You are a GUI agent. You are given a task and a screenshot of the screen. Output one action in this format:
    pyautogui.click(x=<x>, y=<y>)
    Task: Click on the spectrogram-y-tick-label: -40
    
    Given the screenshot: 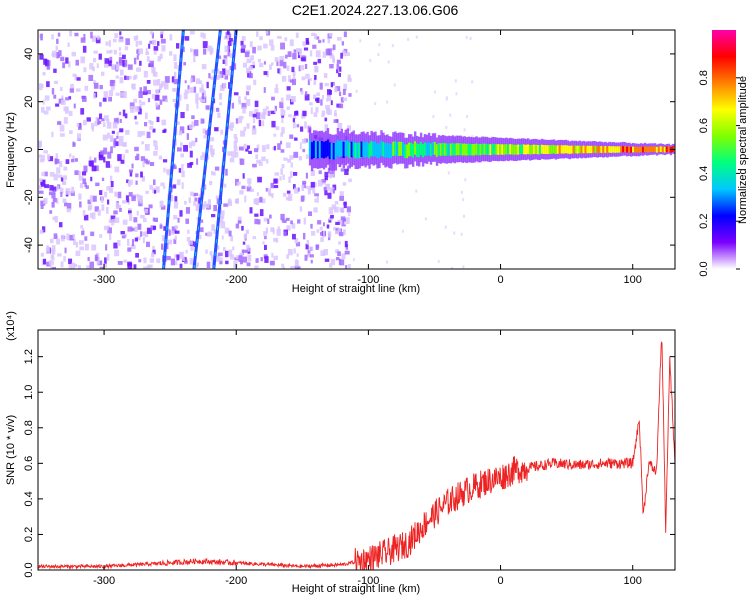 What is the action you would take?
    pyautogui.click(x=29, y=245)
    